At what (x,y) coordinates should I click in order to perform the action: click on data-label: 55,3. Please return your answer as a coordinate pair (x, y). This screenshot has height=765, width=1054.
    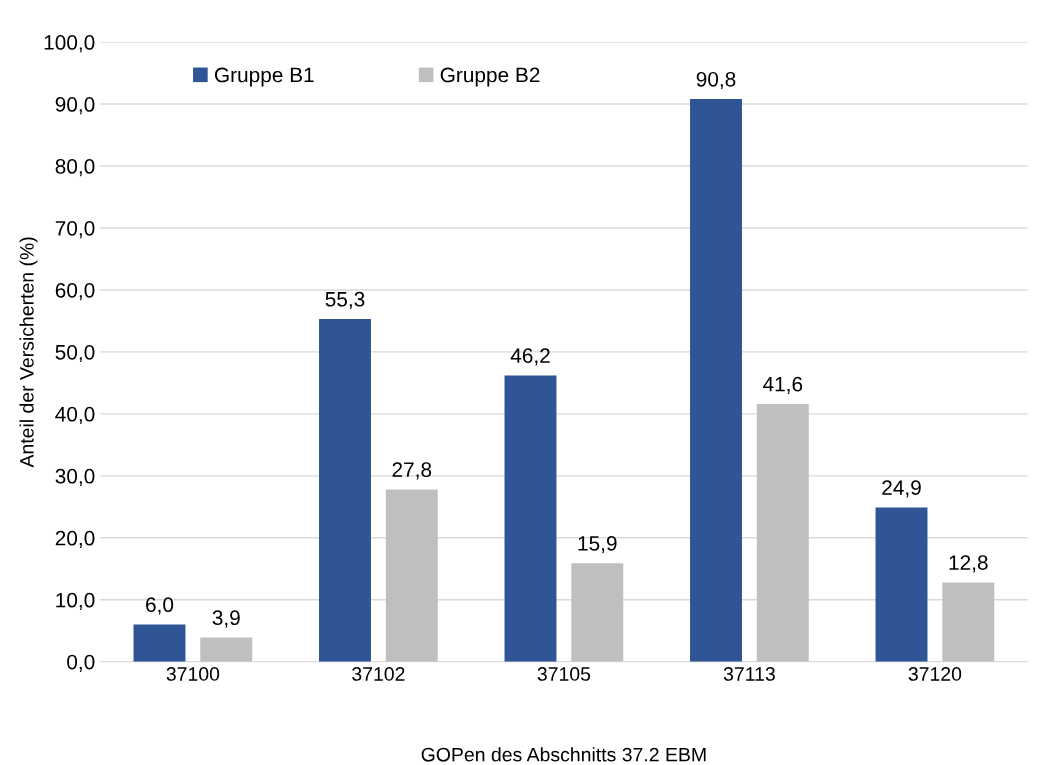
    Looking at the image, I should click on (345, 300).